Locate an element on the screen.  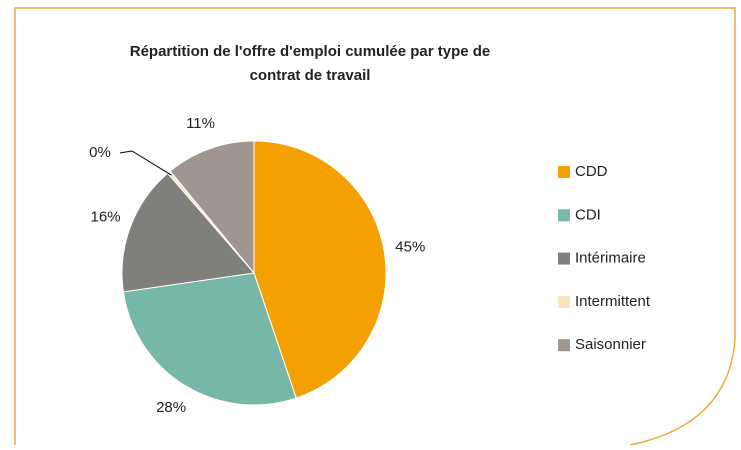
legend-label: Intermittent is located at coordinates (613, 301).